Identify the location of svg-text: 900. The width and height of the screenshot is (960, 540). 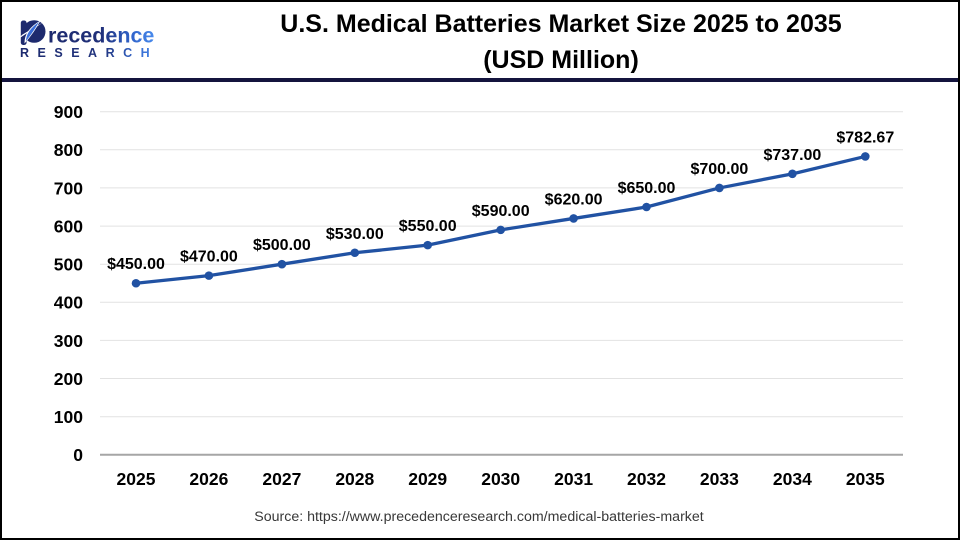
(68, 112).